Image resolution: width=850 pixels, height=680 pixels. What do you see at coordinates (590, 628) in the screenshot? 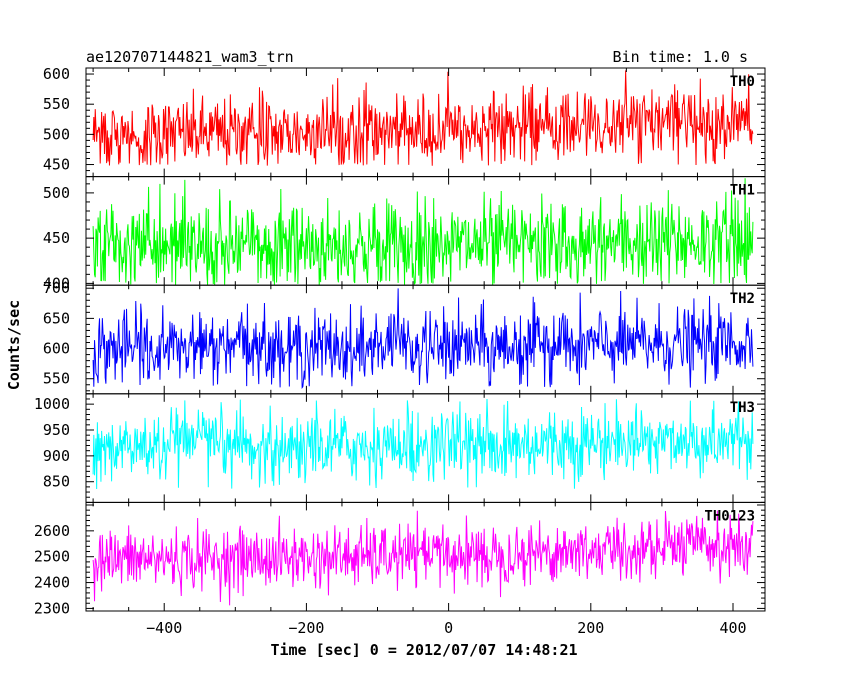
I see `x-tick-label: 200` at bounding box center [590, 628].